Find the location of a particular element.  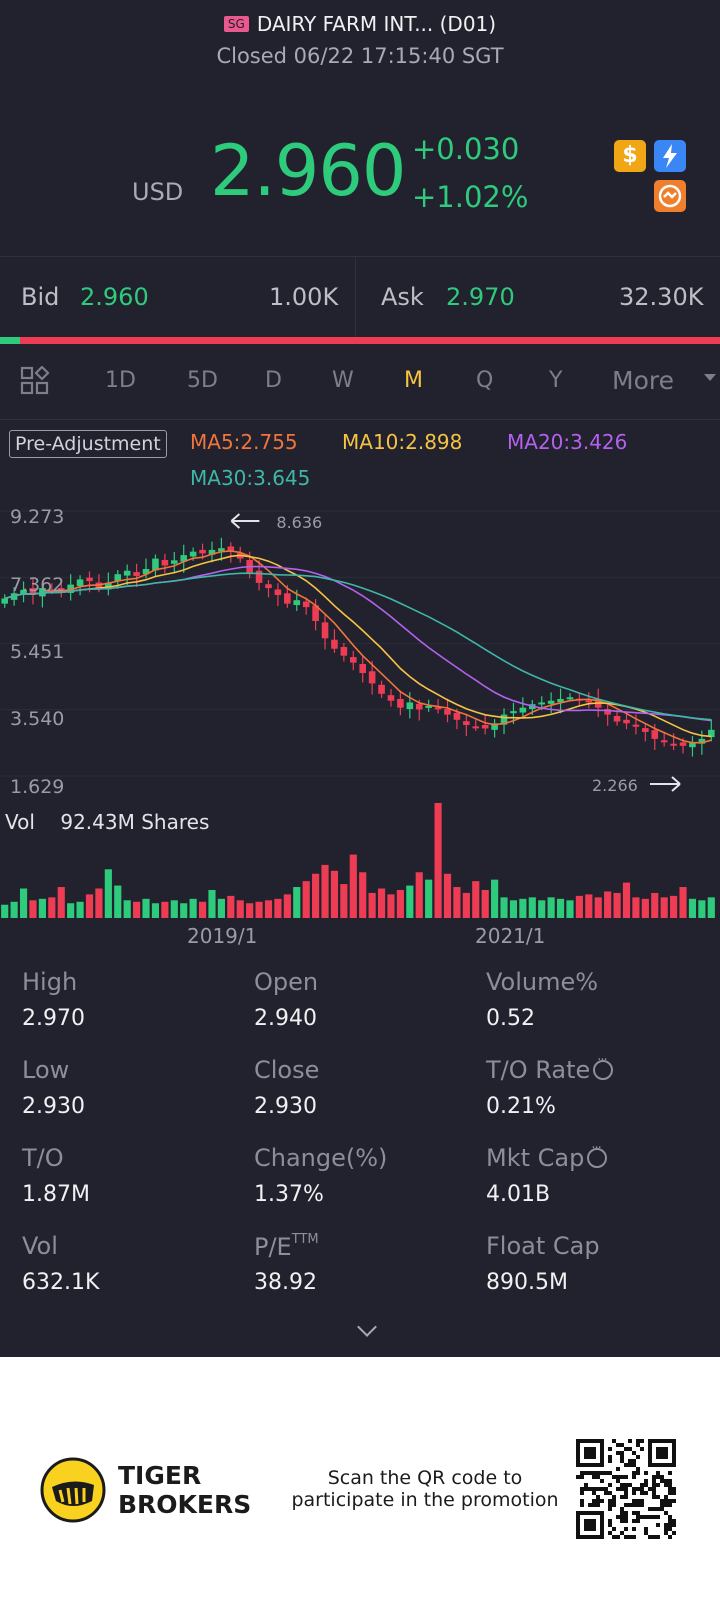

tab-d: D is located at coordinates (273, 380).